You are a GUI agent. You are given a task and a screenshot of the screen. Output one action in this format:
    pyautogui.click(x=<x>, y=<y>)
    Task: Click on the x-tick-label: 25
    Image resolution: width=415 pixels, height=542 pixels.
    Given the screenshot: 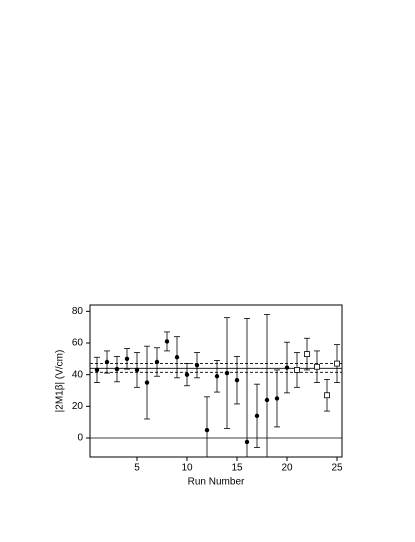 What is the action you would take?
    pyautogui.click(x=337, y=468)
    